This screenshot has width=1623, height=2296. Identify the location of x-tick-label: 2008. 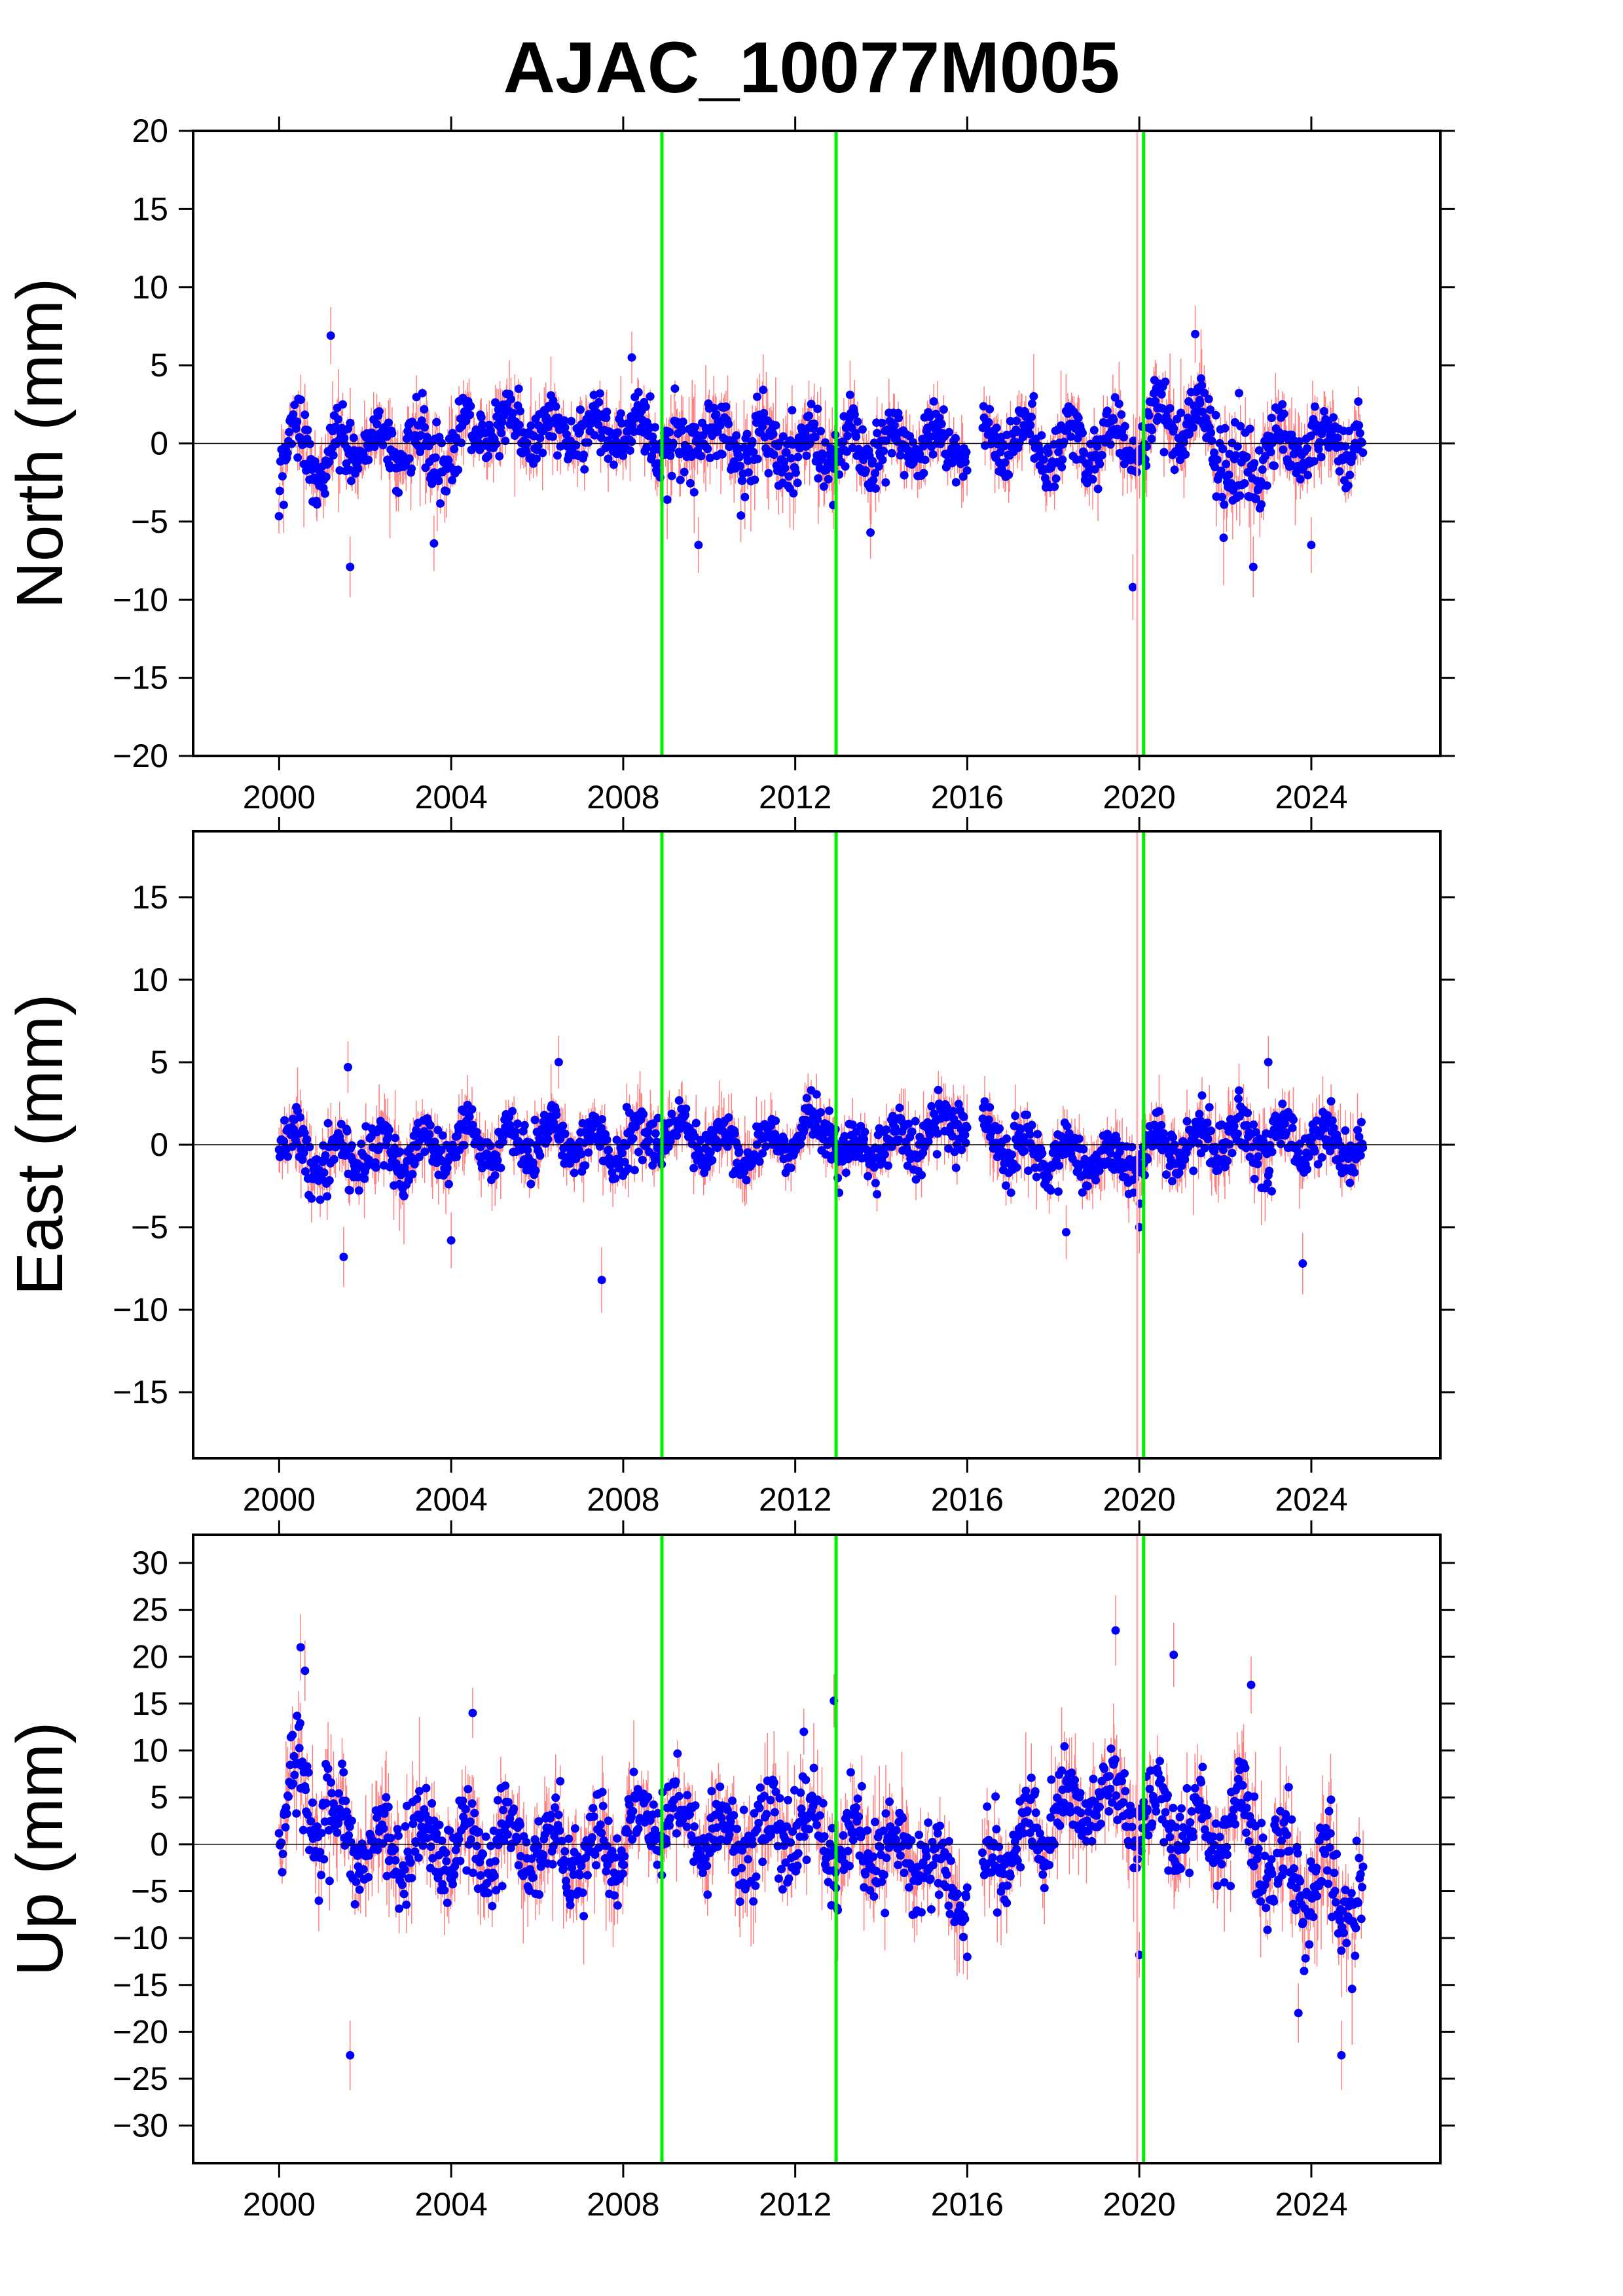
(623, 797).